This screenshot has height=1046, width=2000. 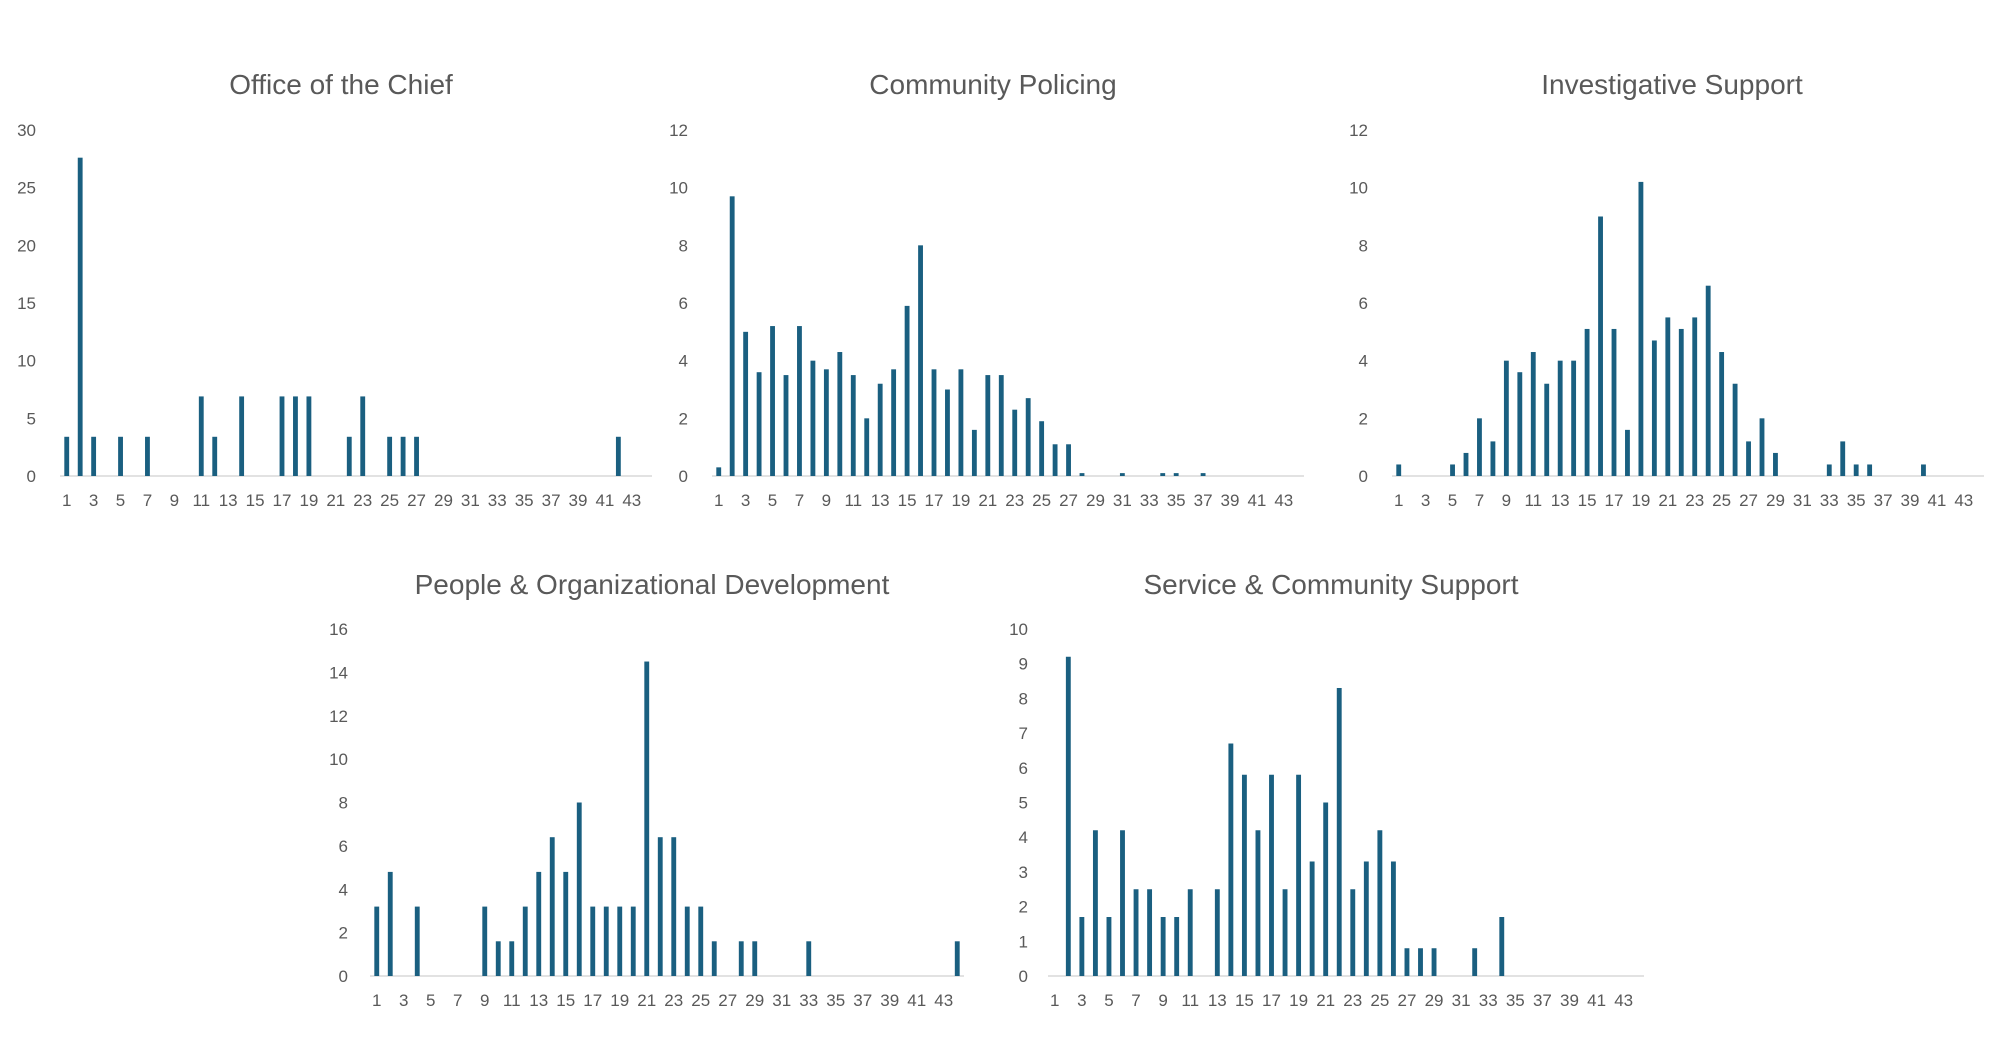 What do you see at coordinates (1023, 698) in the screenshot?
I see `y-tick-label: 8` at bounding box center [1023, 698].